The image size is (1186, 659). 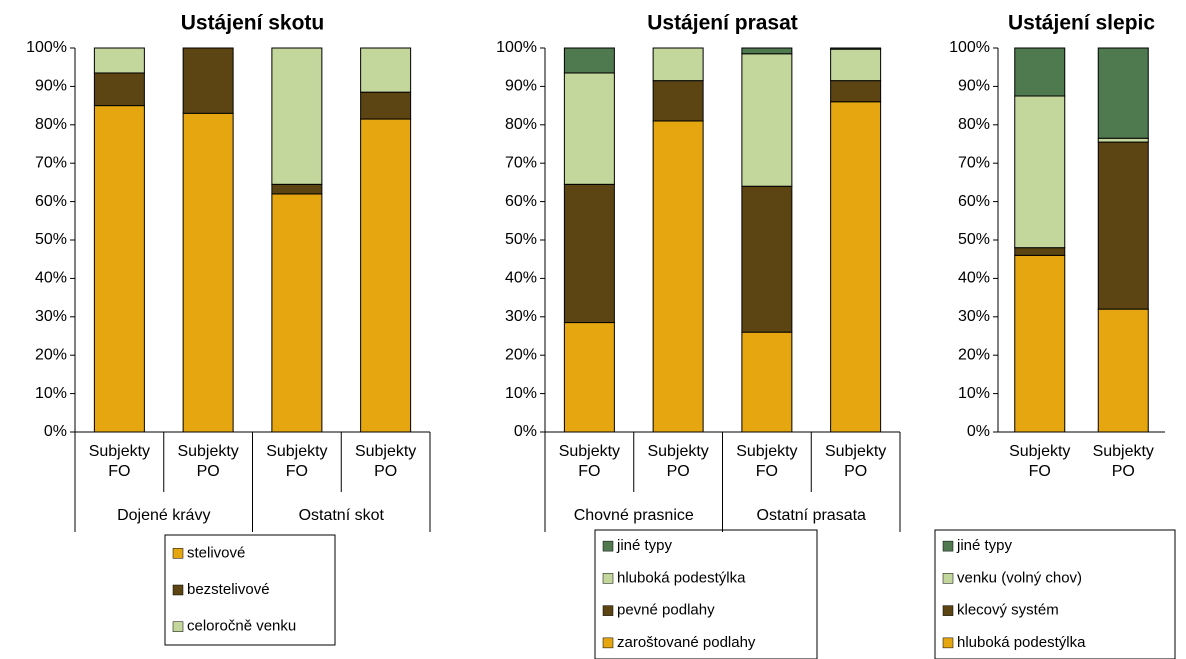 I want to click on legend-label: celoročně venku, so click(x=241, y=626).